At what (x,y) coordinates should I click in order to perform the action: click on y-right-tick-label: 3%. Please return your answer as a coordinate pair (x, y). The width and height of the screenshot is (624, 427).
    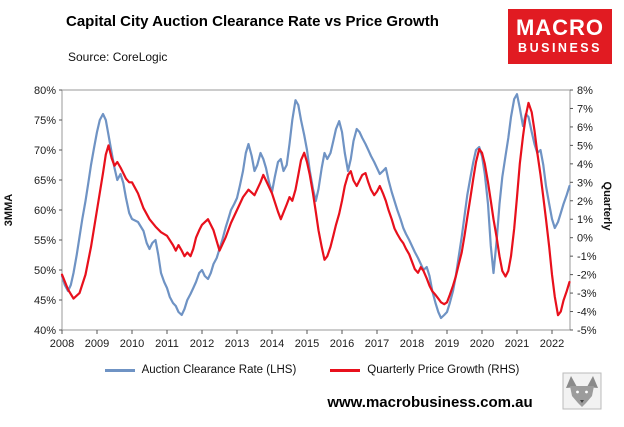
    Looking at the image, I should click on (585, 183).